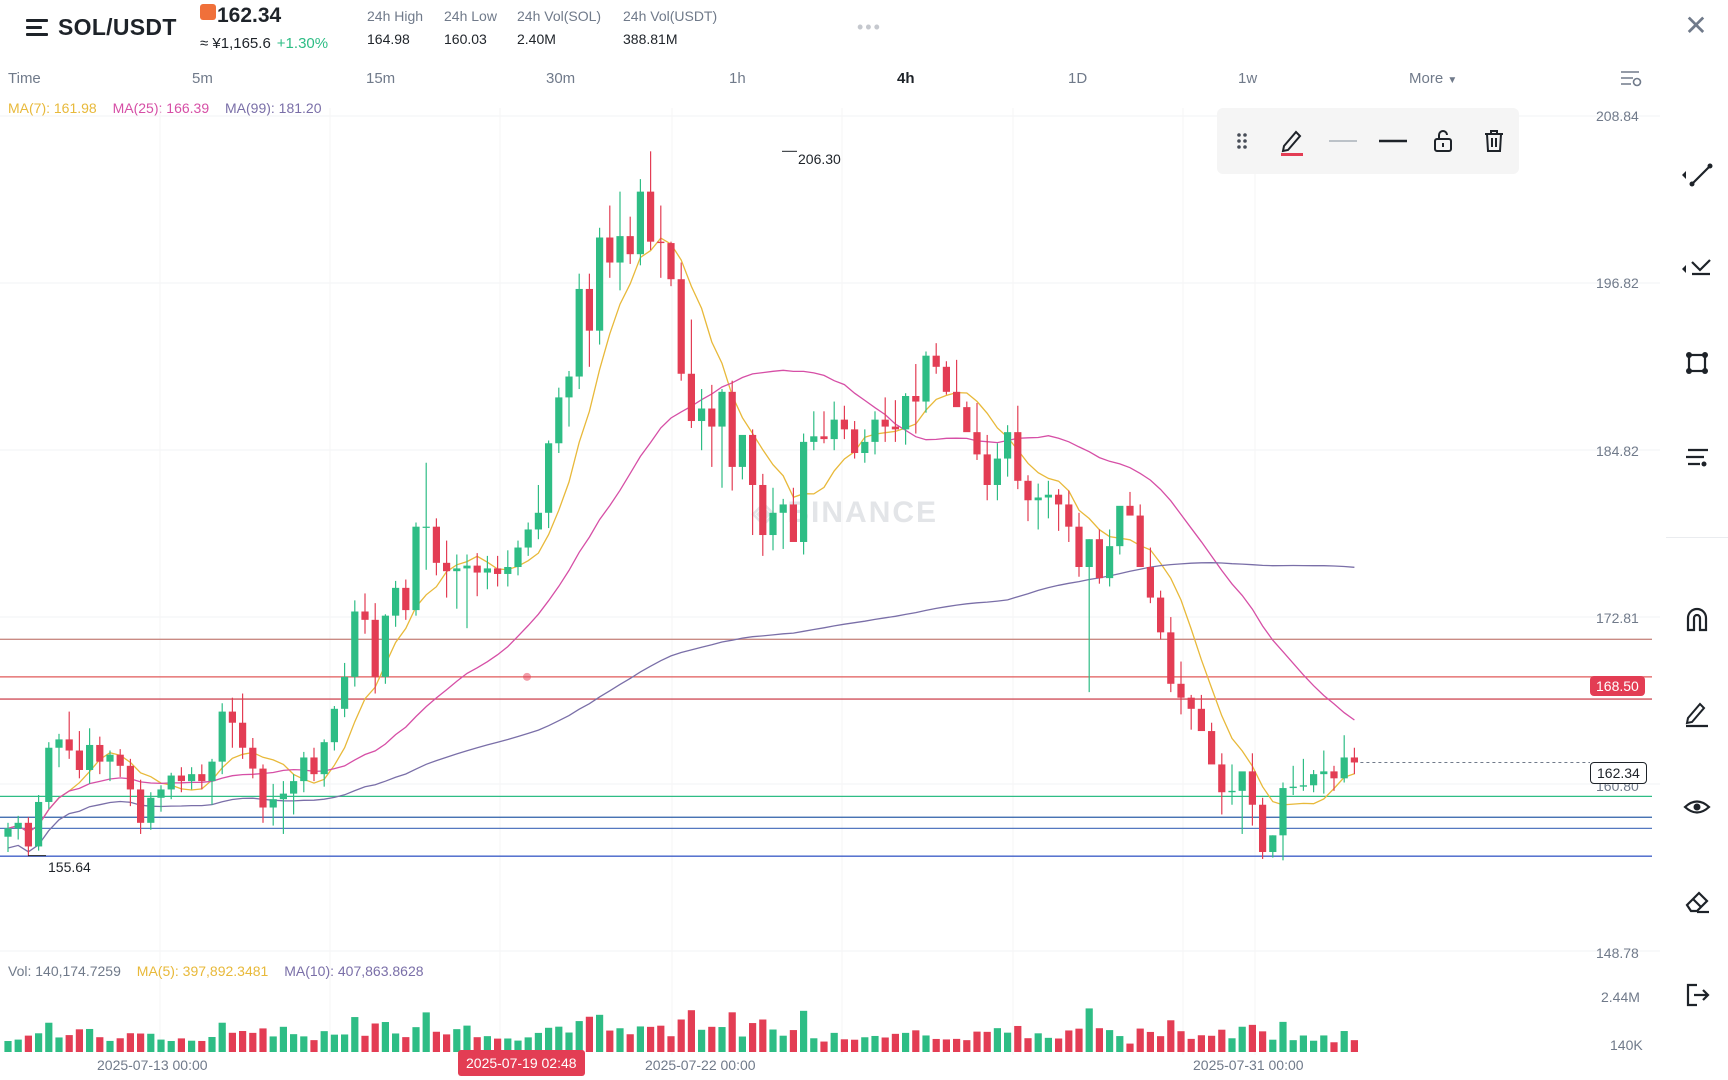  I want to click on stat-value: 2.40M, so click(536, 39).